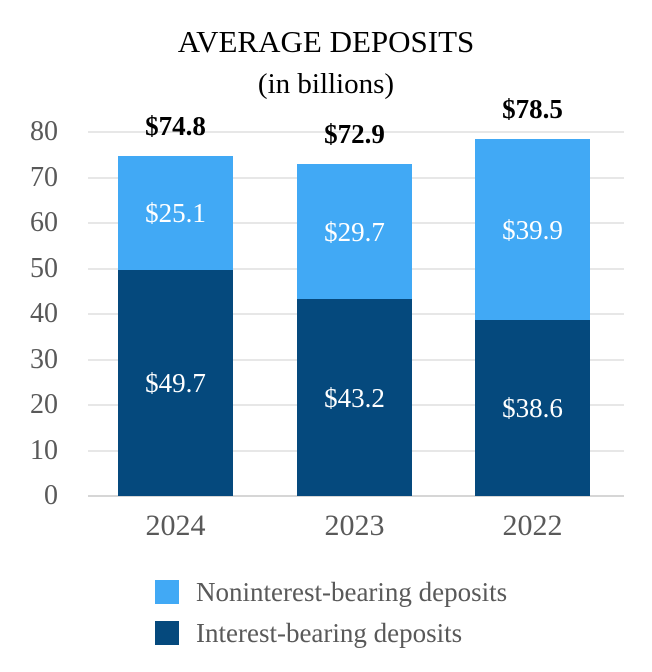 Image resolution: width=652 pixels, height=672 pixels. I want to click on legend-item-noninterest: Noninterest-bearing deposits, so click(331, 592).